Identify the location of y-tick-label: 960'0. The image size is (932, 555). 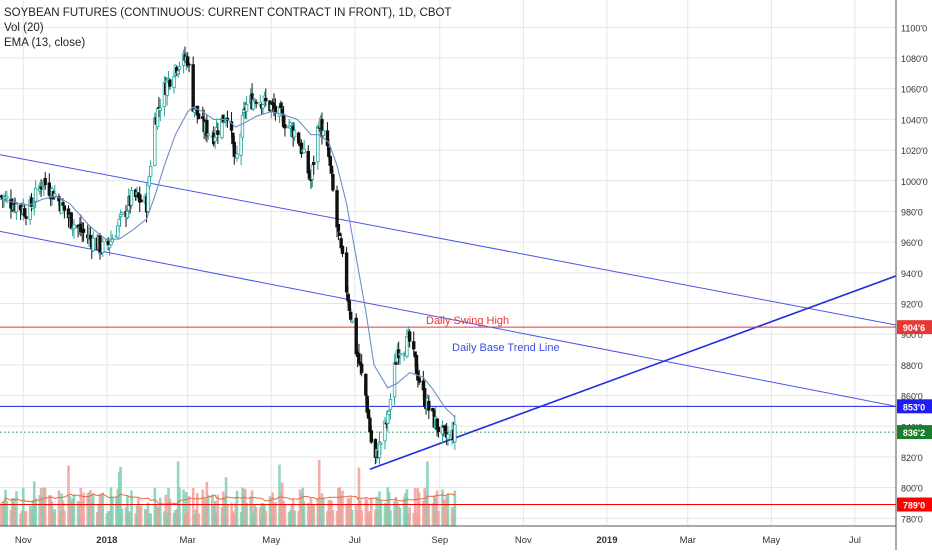
(912, 243).